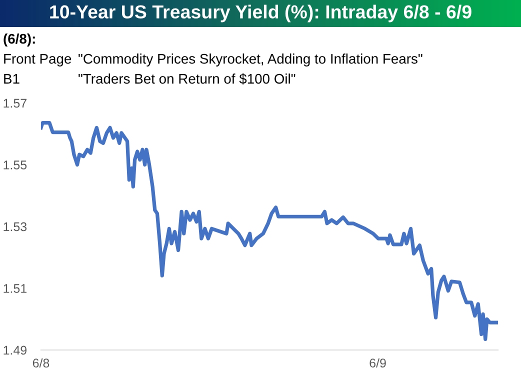 This screenshot has height=378, width=521. What do you see at coordinates (38, 60) in the screenshot?
I see `text: Front Page` at bounding box center [38, 60].